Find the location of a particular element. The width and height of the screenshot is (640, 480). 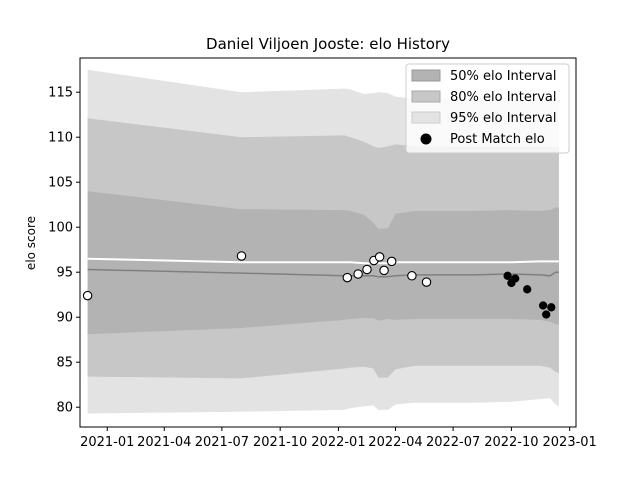

y-tick-label-85: 85 is located at coordinates (64, 363).